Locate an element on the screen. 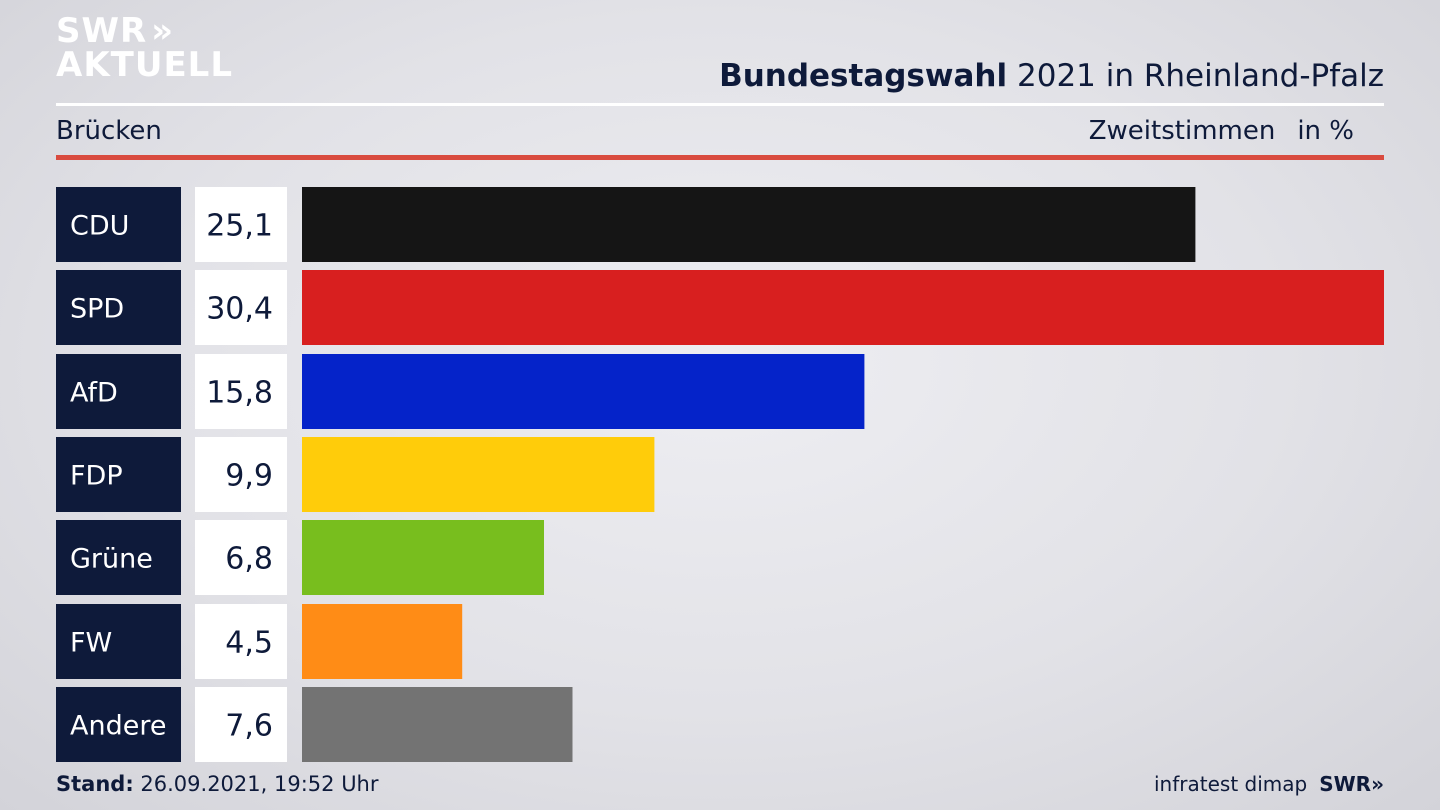 This screenshot has height=810, width=1440. value-box-afd is located at coordinates (241, 391).